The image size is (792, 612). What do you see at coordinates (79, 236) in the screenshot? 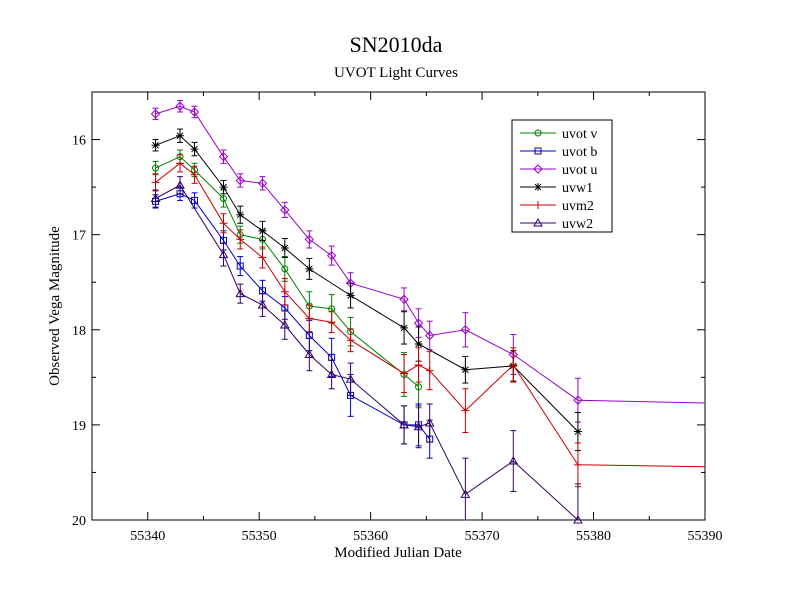
I see `y-tick-label-1: 17` at bounding box center [79, 236].